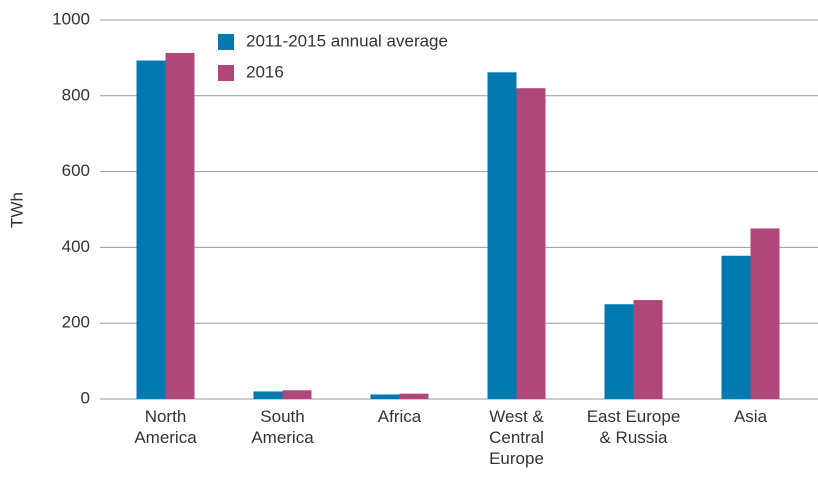  I want to click on y-tick-label: 400, so click(76, 246).